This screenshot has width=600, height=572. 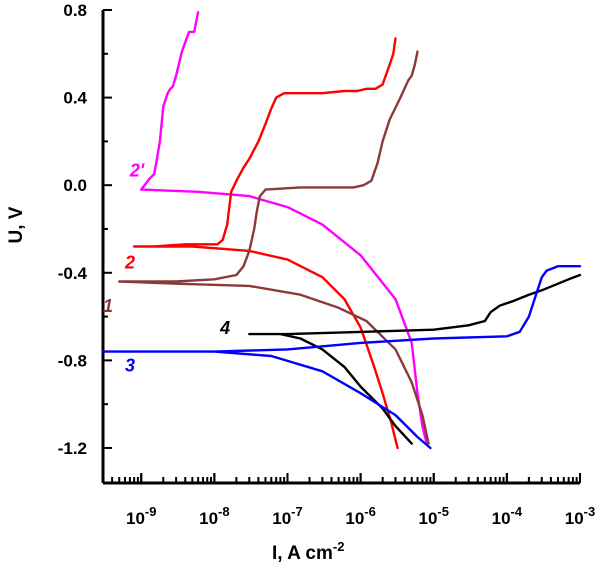 What do you see at coordinates (16, 224) in the screenshot?
I see `y-axis-title: U, V` at bounding box center [16, 224].